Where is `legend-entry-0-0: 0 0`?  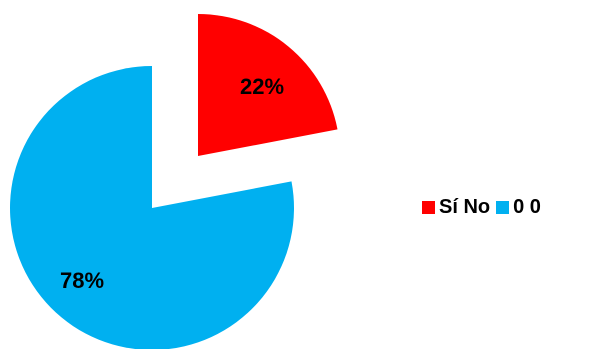 legend-entry-0-0: 0 0 is located at coordinates (518, 207).